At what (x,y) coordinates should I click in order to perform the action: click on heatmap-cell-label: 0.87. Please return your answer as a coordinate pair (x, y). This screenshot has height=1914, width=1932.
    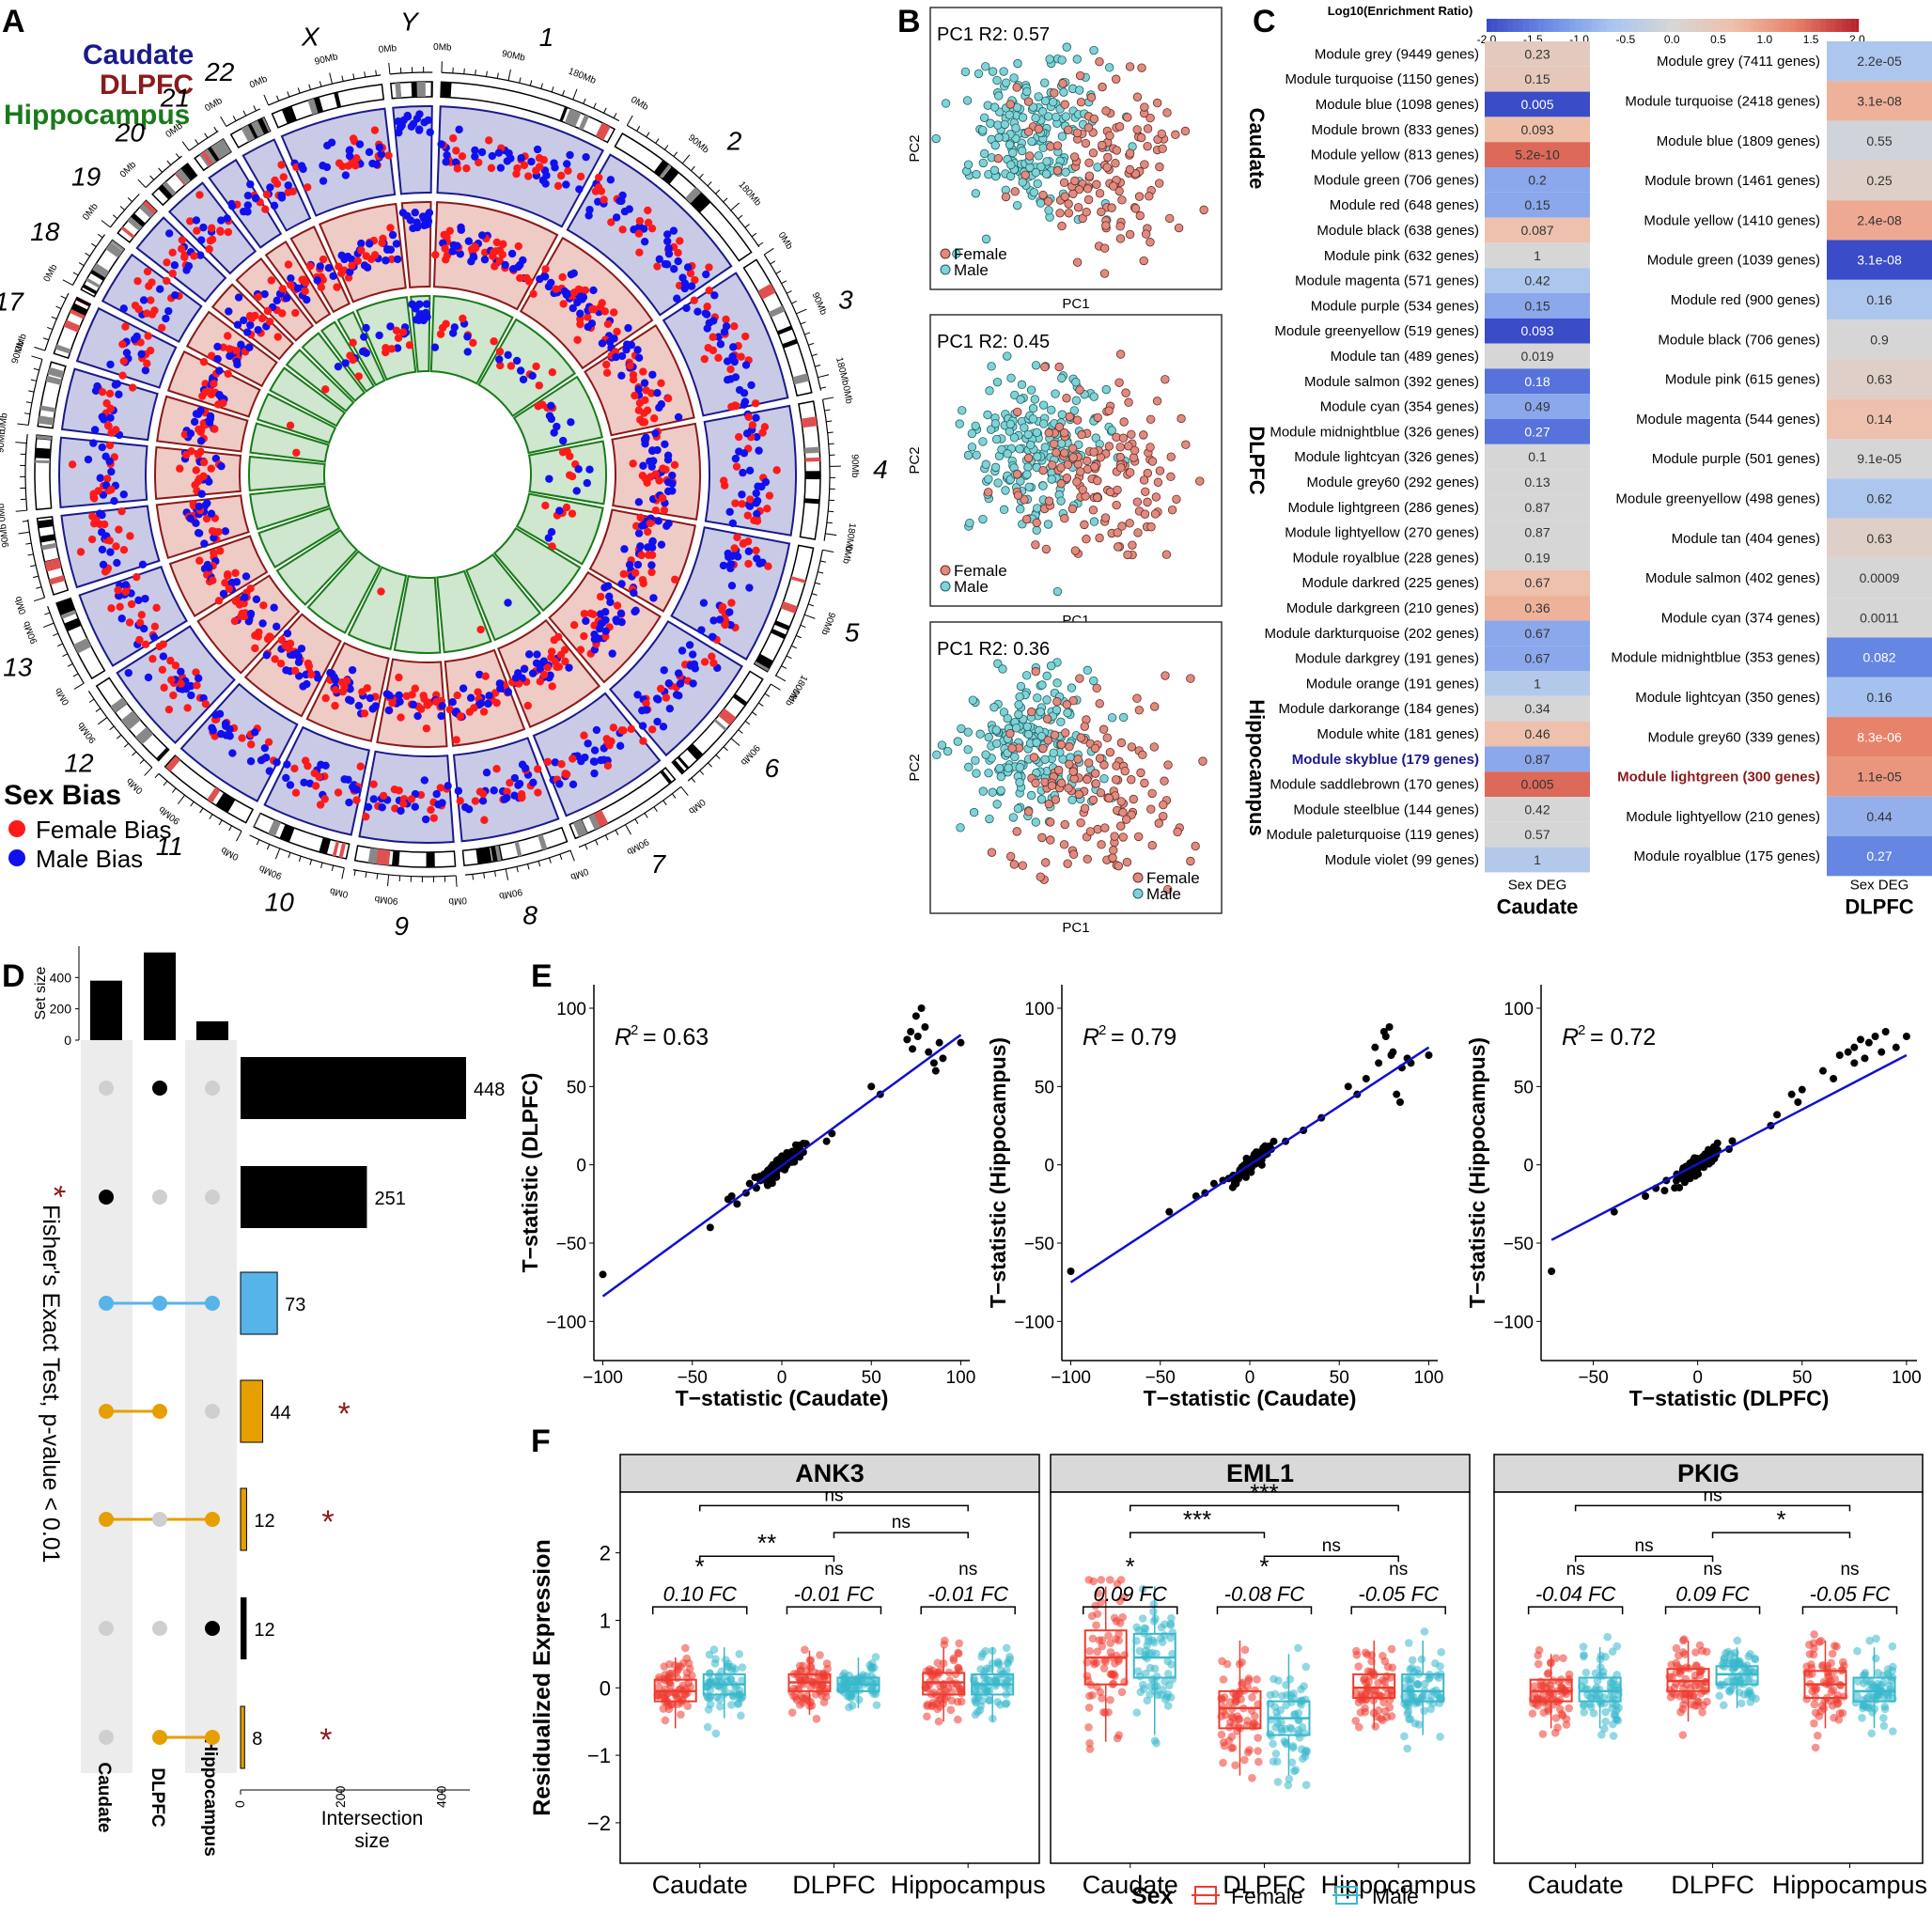
    Looking at the image, I should click on (1537, 532).